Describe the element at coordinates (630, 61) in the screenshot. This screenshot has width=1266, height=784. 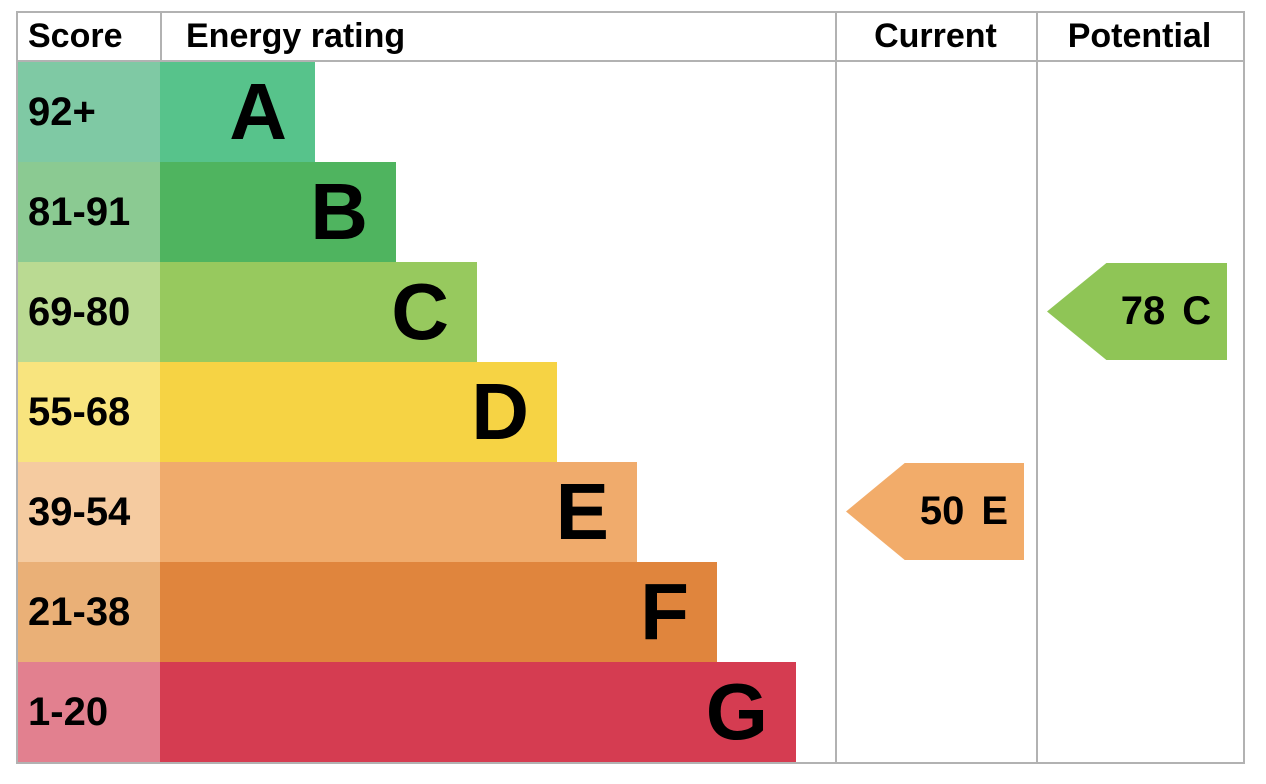
I see `header-divider-line` at that location.